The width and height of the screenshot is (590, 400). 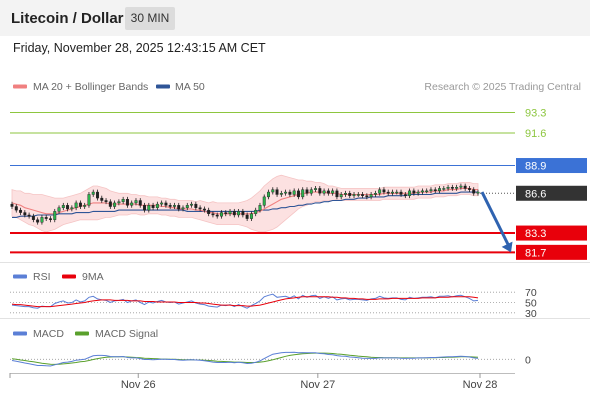 What do you see at coordinates (551, 233) in the screenshot?
I see `level-tag-83.3` at bounding box center [551, 233].